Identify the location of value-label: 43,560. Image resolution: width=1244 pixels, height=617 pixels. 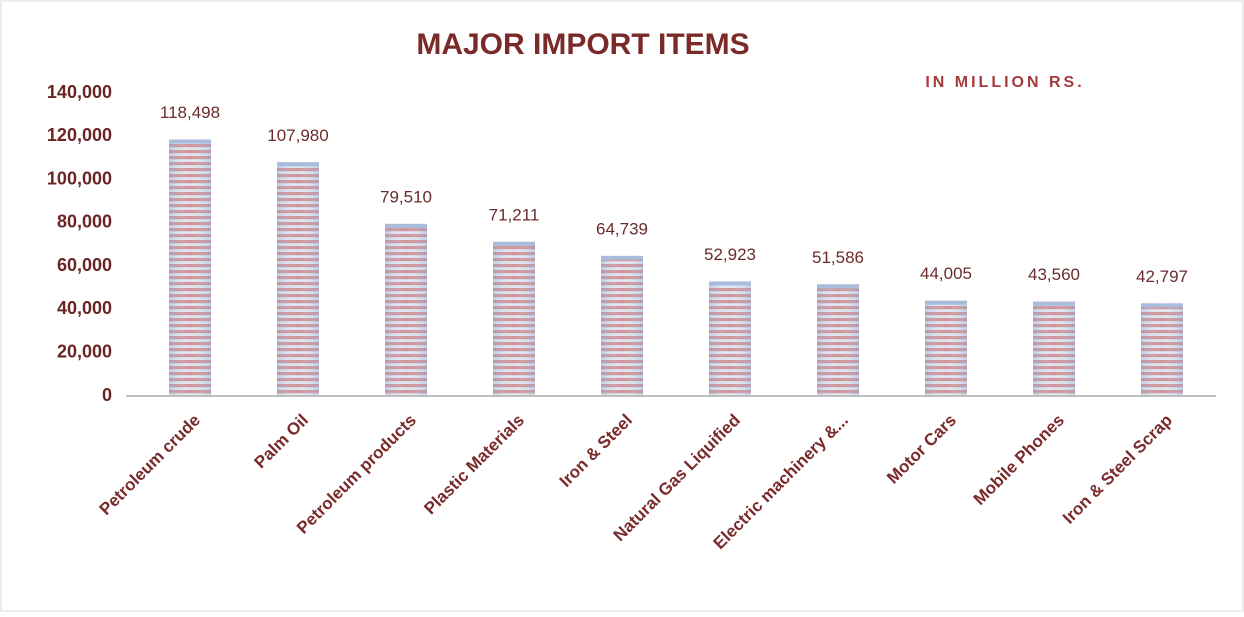
(1054, 274).